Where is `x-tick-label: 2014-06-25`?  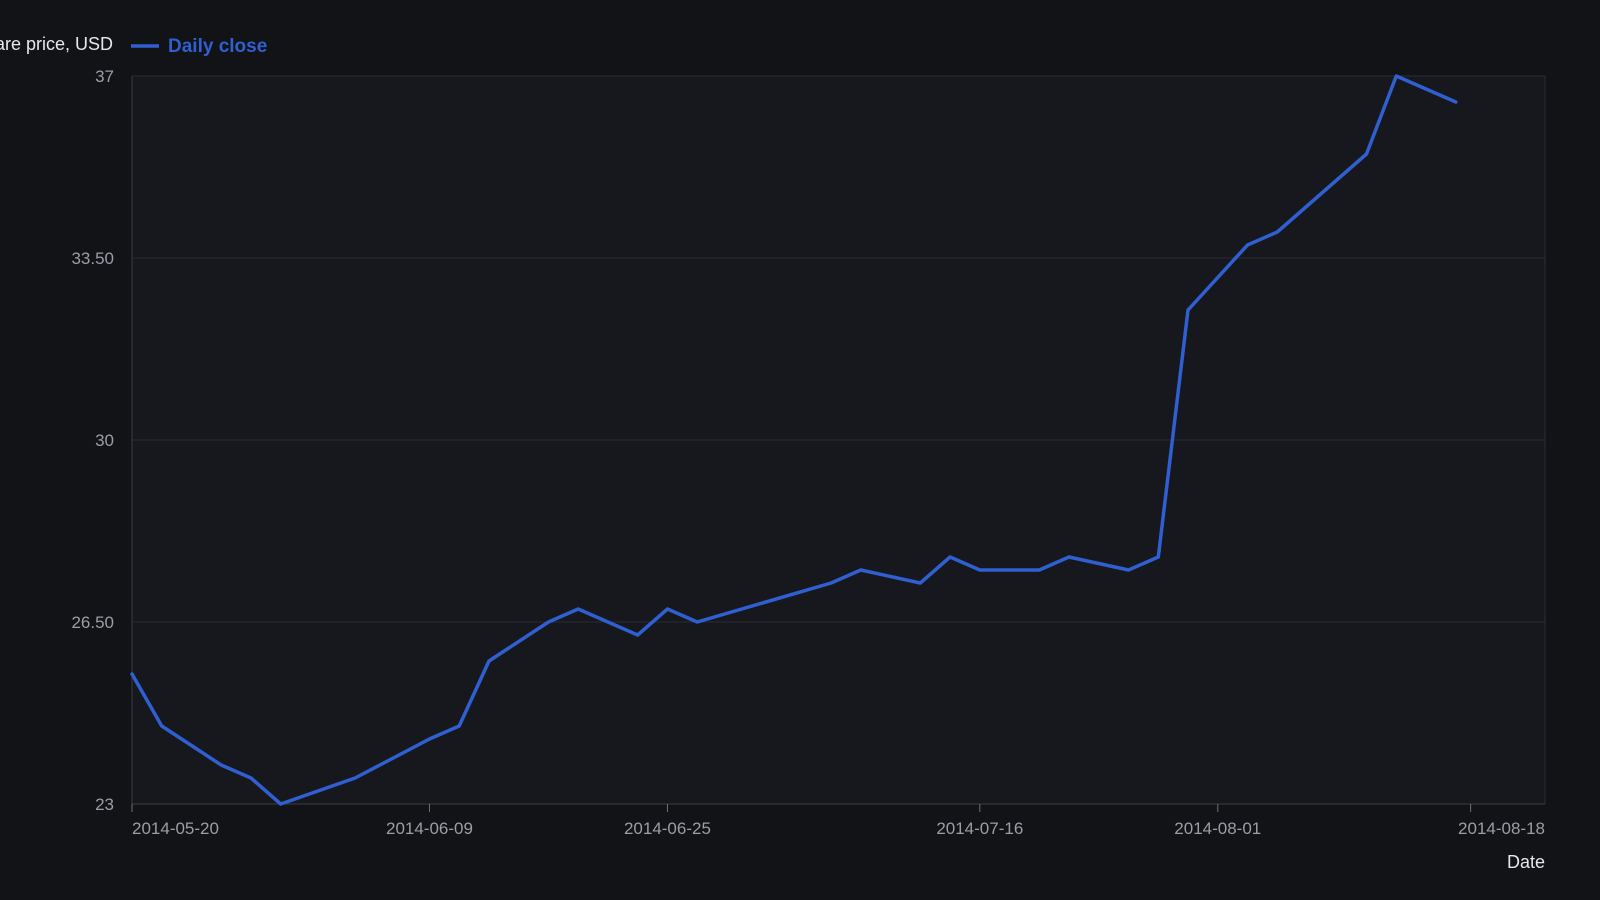
x-tick-label: 2014-06-25 is located at coordinates (667, 828).